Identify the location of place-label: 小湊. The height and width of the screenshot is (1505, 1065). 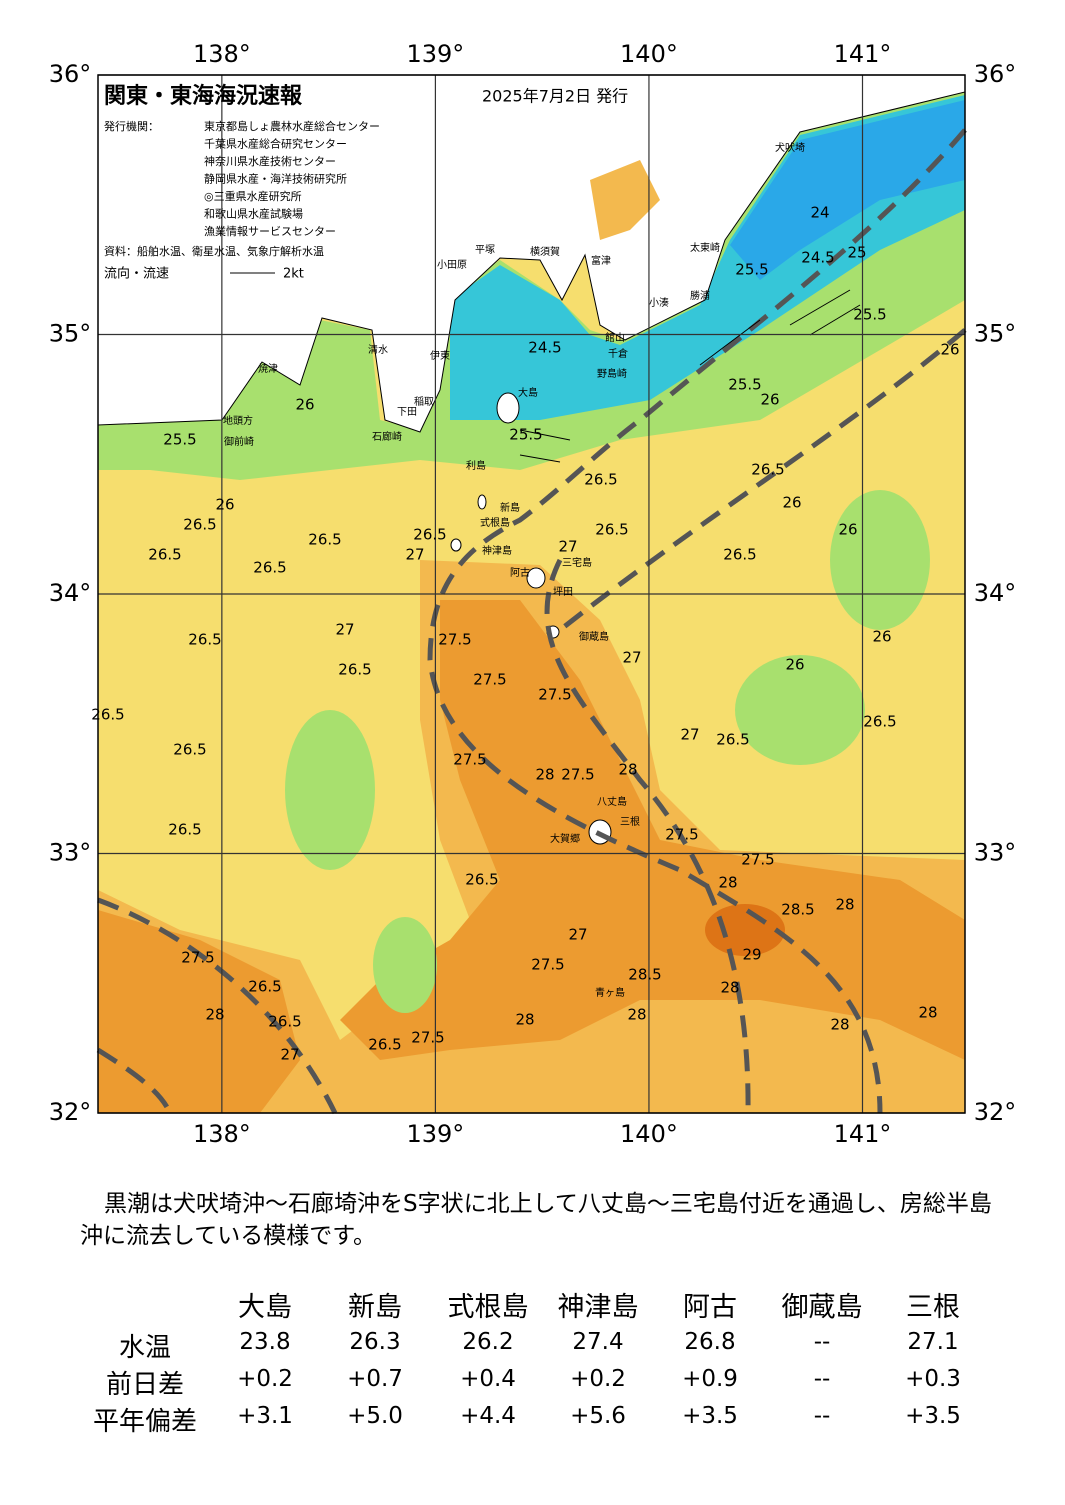
(659, 302).